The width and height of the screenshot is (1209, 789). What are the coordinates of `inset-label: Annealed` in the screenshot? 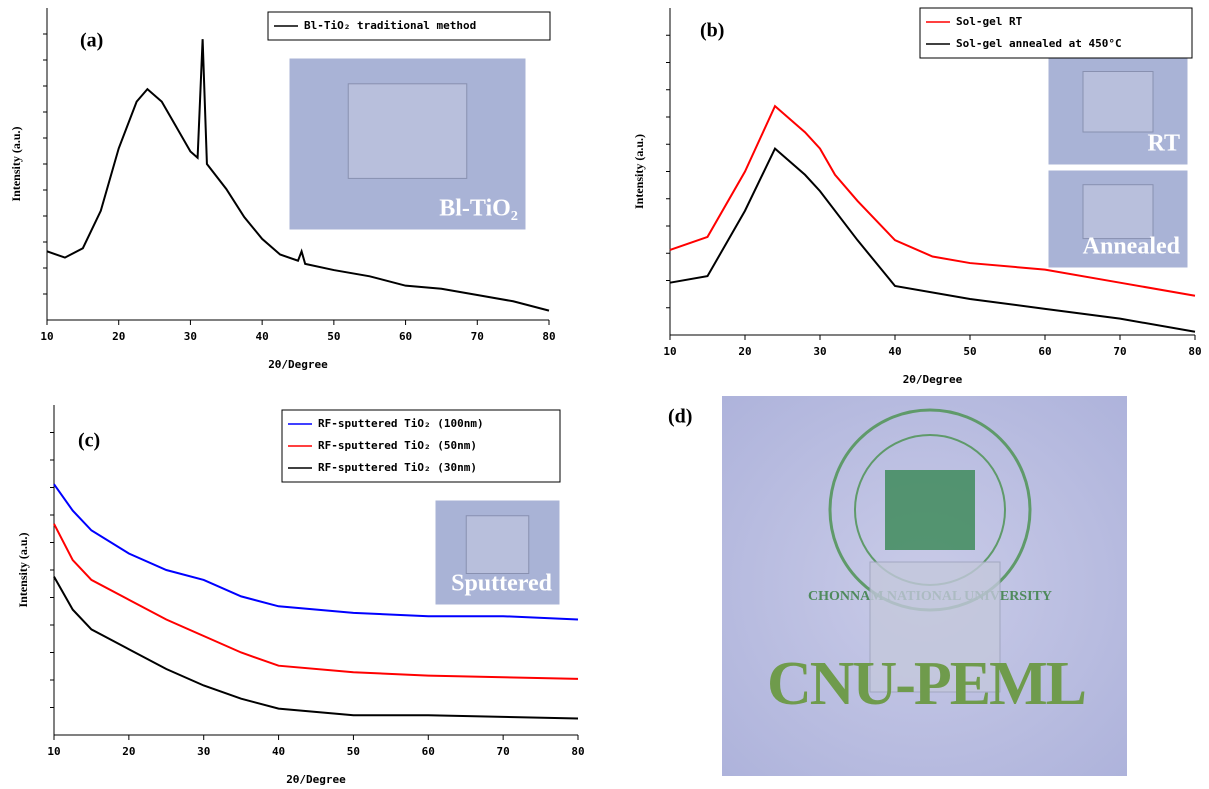 It's located at (1132, 247).